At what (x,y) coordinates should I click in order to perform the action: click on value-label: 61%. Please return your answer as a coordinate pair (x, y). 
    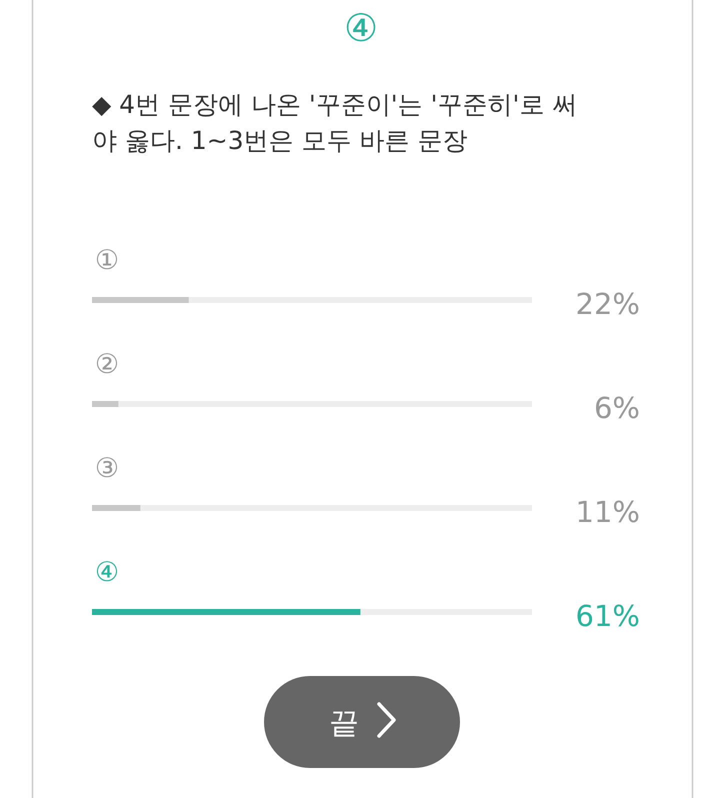
    Looking at the image, I should click on (608, 616).